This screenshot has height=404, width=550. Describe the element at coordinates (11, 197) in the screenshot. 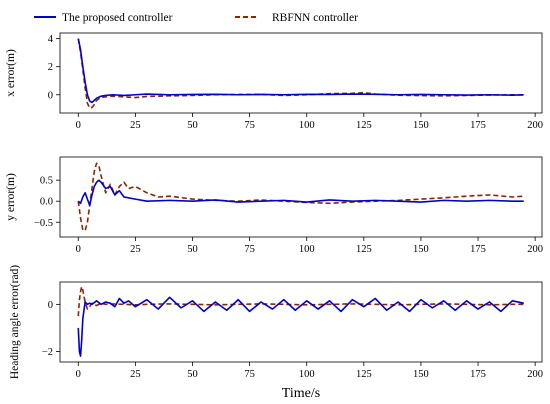

I see `y-axis-title: y error(m)` at that location.